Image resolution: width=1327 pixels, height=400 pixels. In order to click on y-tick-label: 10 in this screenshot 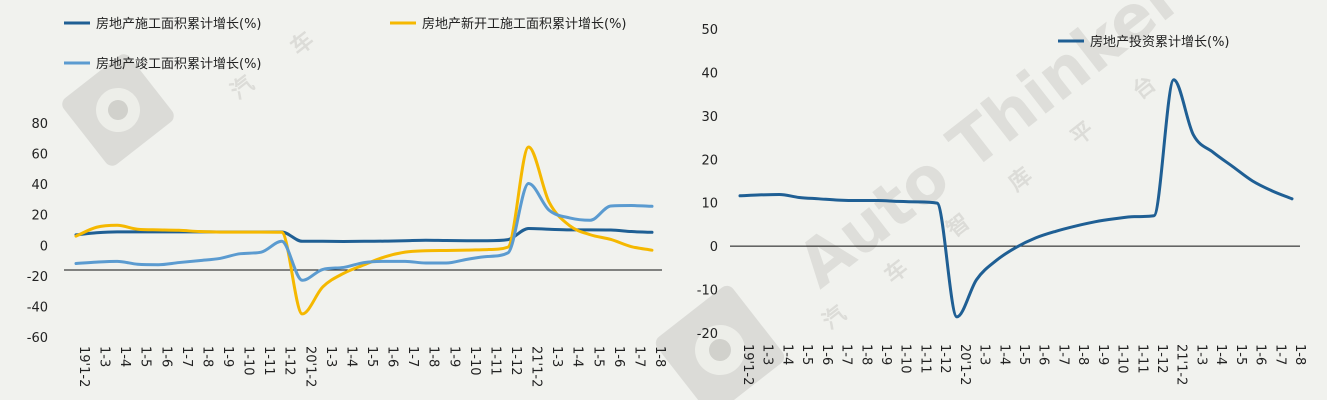, I will do `click(709, 204)`.